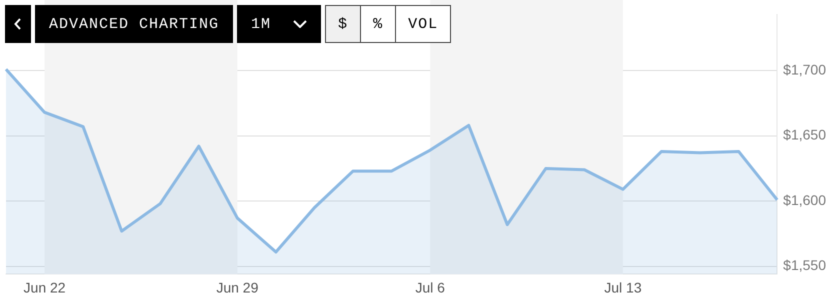 The width and height of the screenshot is (832, 303). What do you see at coordinates (804, 200) in the screenshot?
I see `y-tick-label: $1,600` at bounding box center [804, 200].